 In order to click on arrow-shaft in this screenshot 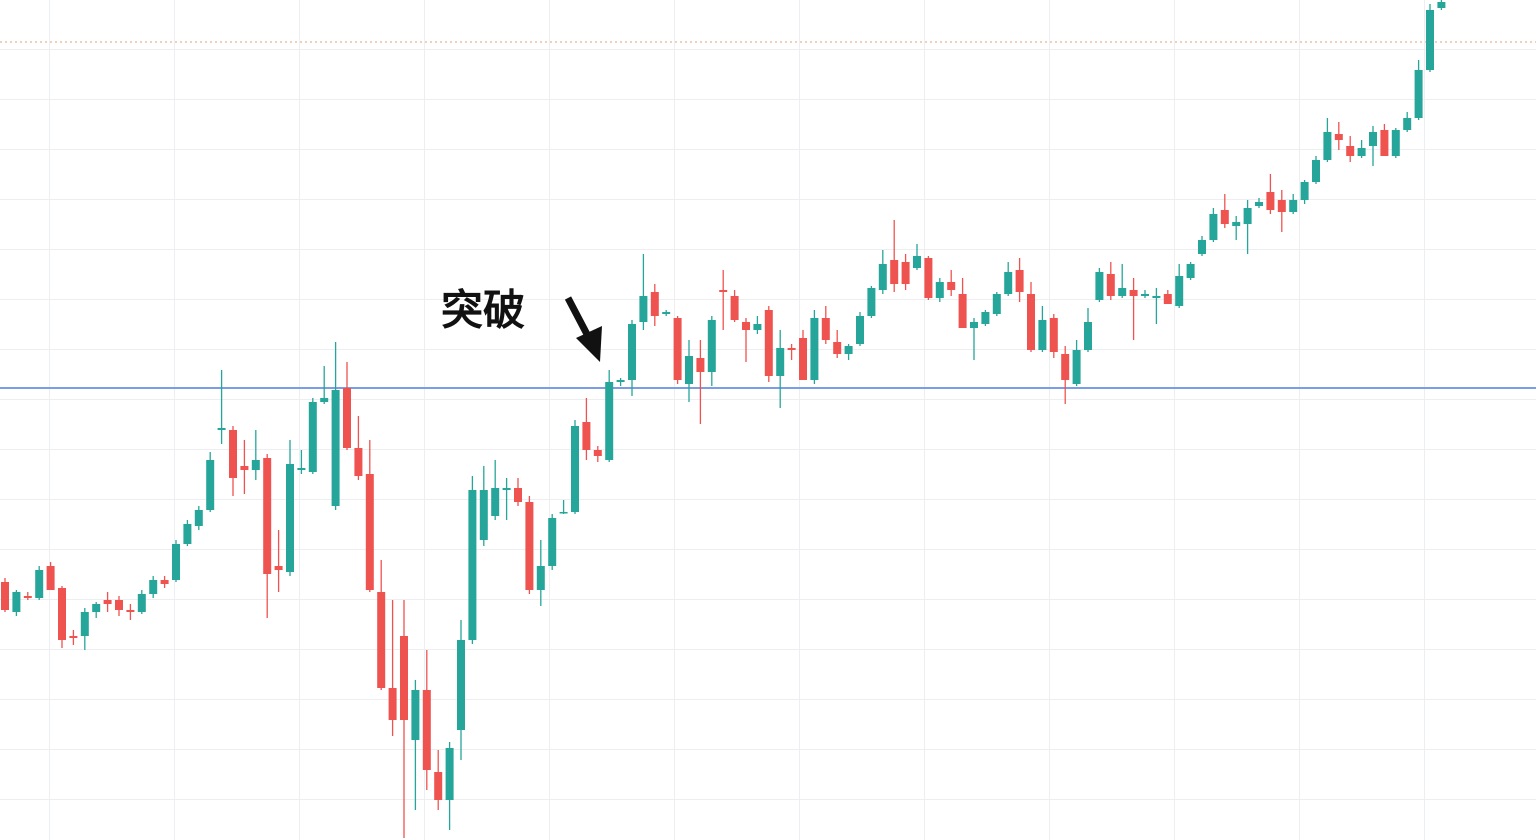, I will do `click(579, 319)`.